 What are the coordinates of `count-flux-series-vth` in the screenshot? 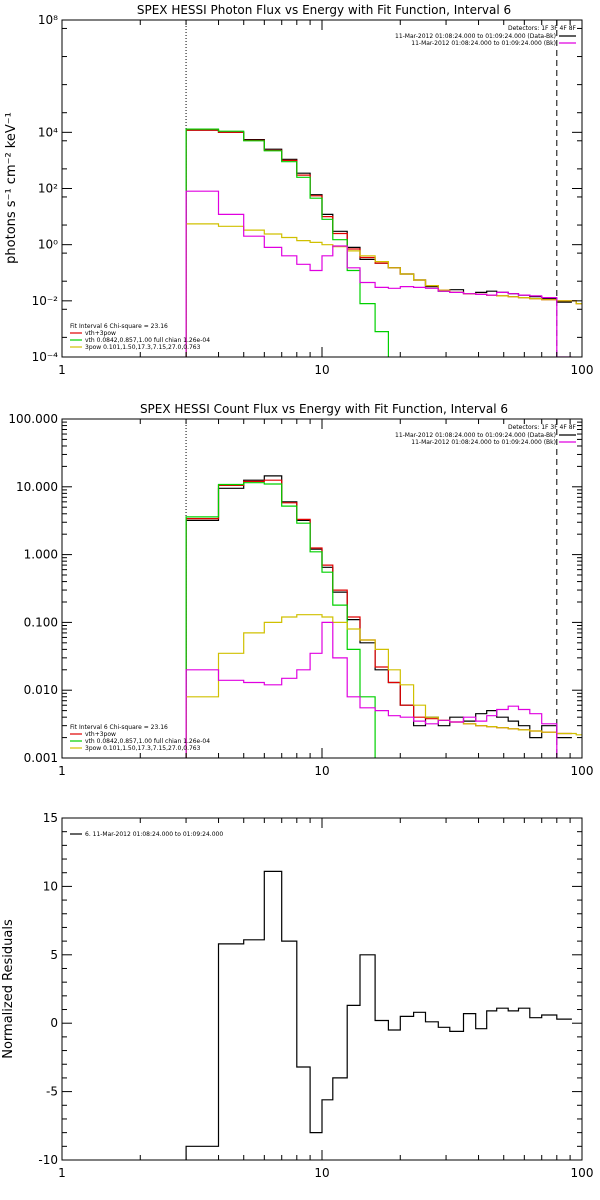 It's located at (280, 620).